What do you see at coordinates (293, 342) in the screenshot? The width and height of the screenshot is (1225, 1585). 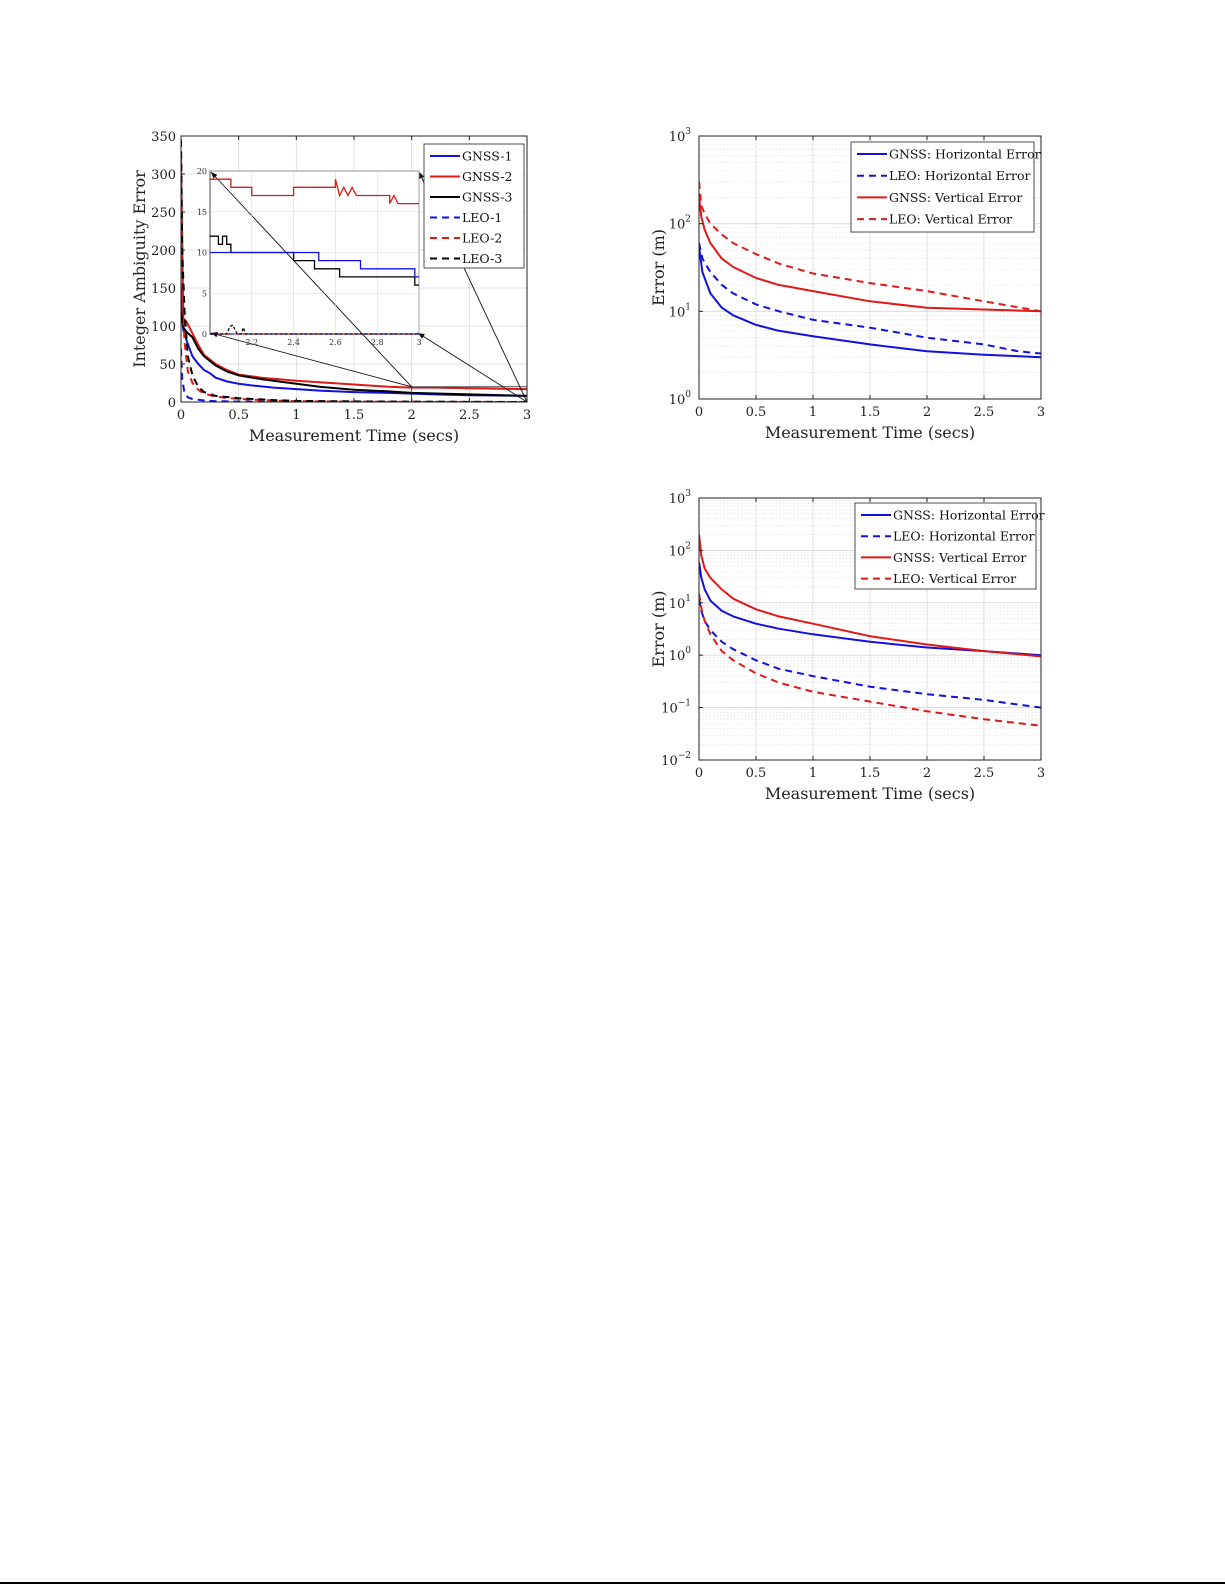 I see `inset-x-tick-label: 2.4` at bounding box center [293, 342].